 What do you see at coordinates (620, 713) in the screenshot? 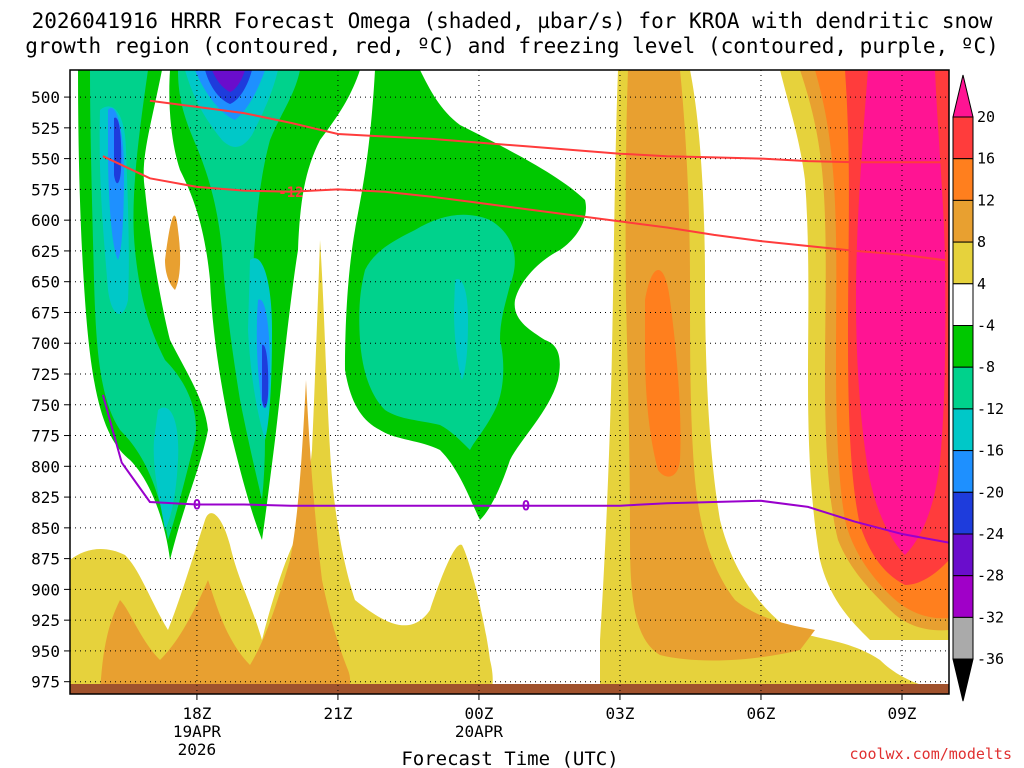
I see `x-tick-label: 03Z` at bounding box center [620, 713].